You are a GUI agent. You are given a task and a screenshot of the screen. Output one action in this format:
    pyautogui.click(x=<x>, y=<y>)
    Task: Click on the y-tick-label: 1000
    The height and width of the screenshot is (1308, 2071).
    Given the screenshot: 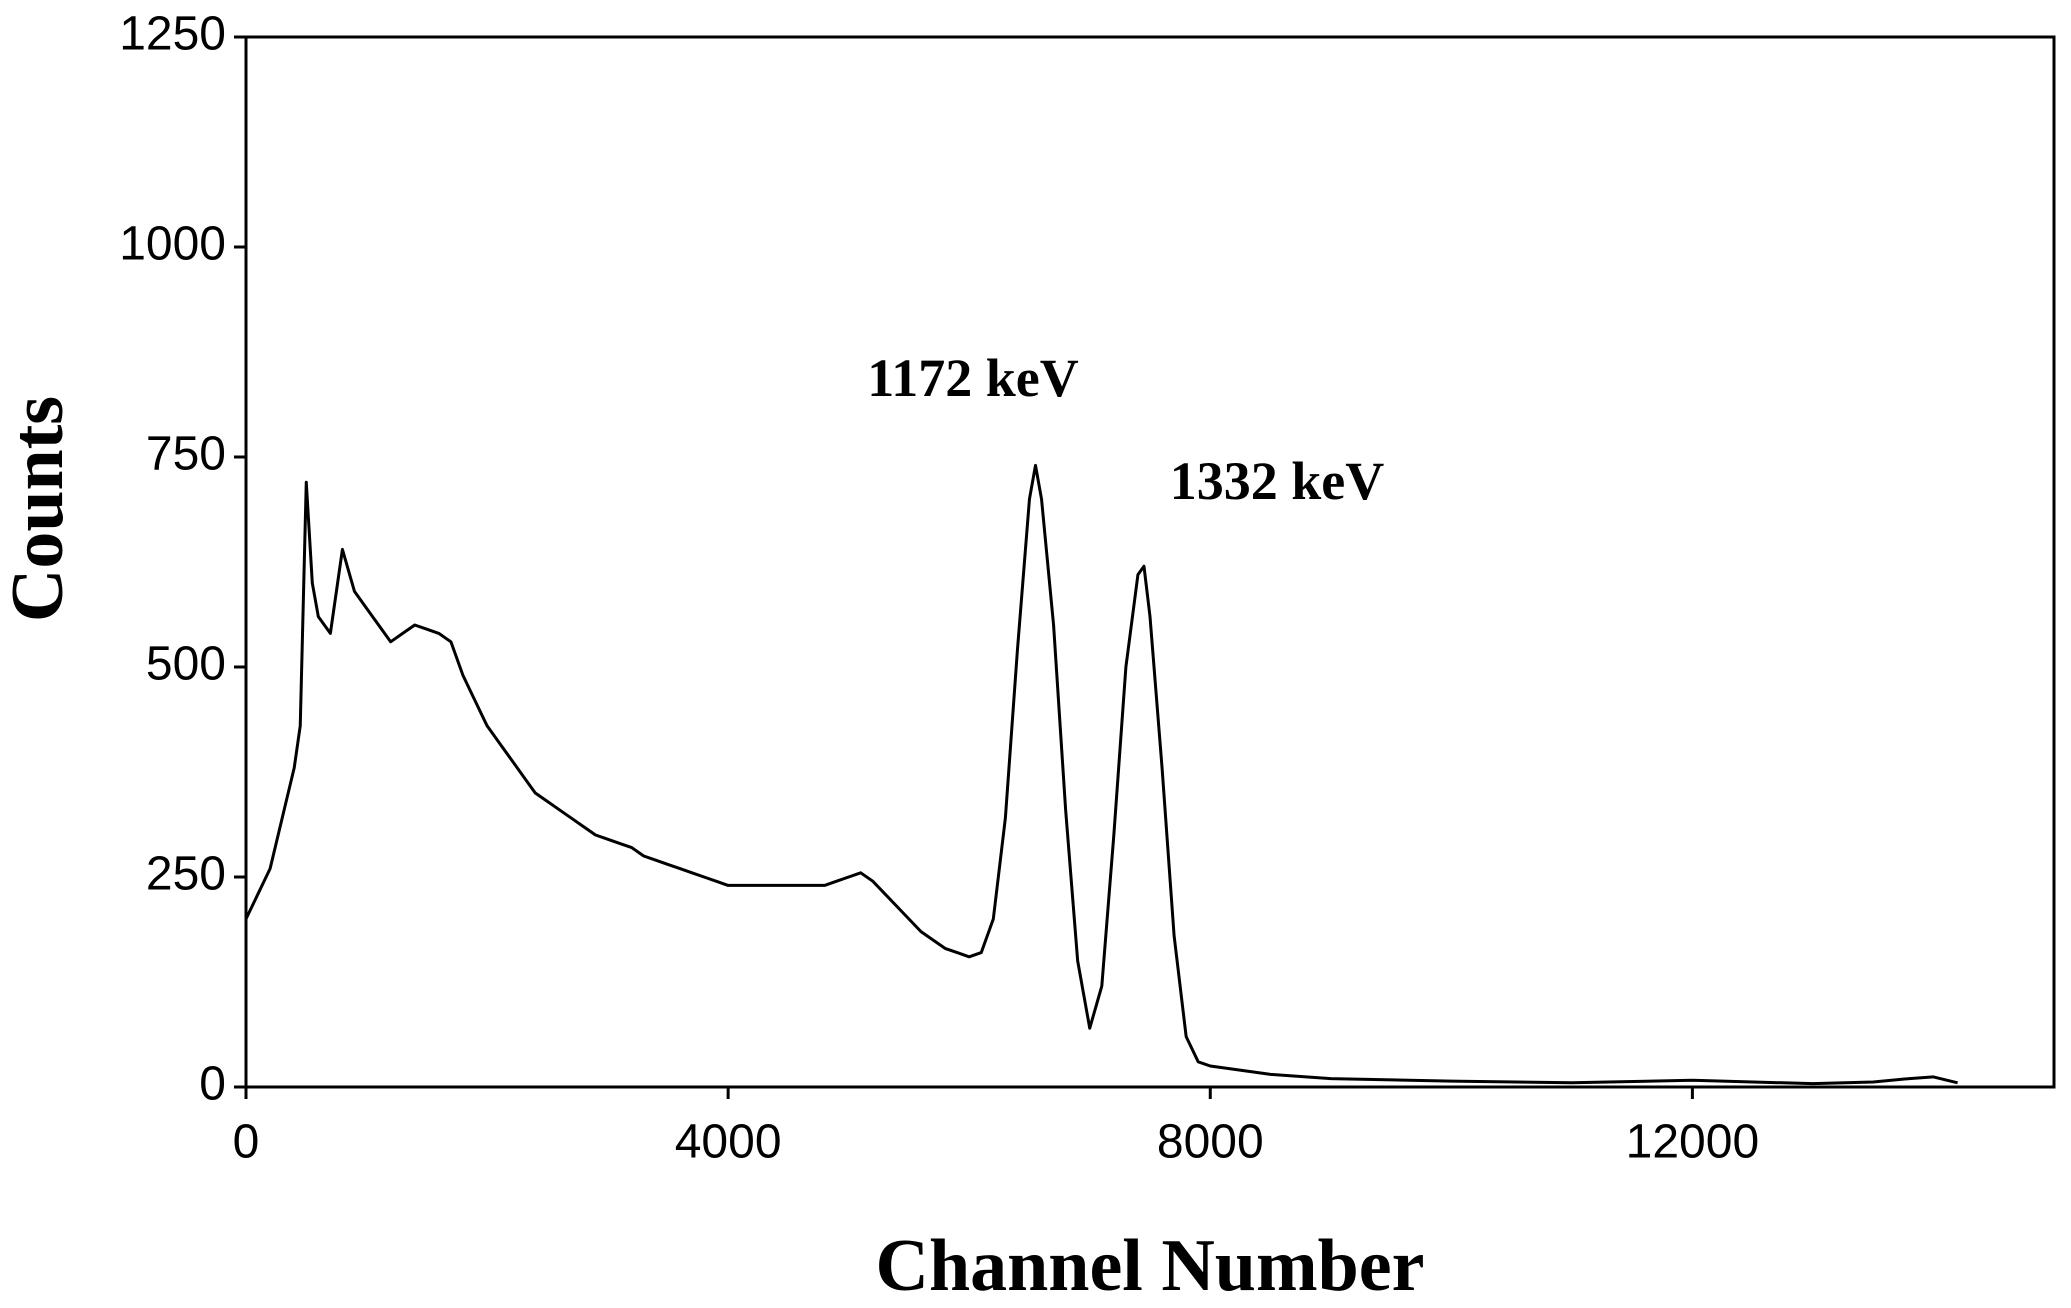 What is the action you would take?
    pyautogui.click(x=172, y=244)
    